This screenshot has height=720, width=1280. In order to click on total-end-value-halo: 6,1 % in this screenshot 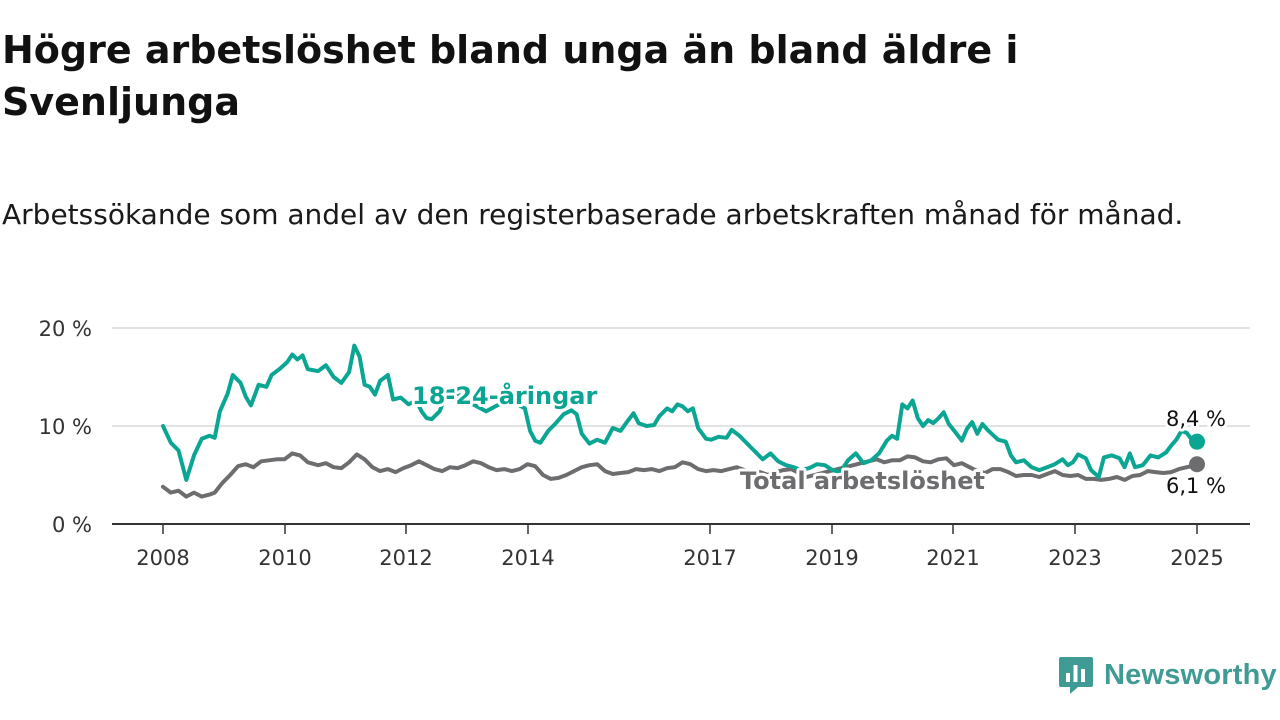, I will do `click(1196, 486)`.